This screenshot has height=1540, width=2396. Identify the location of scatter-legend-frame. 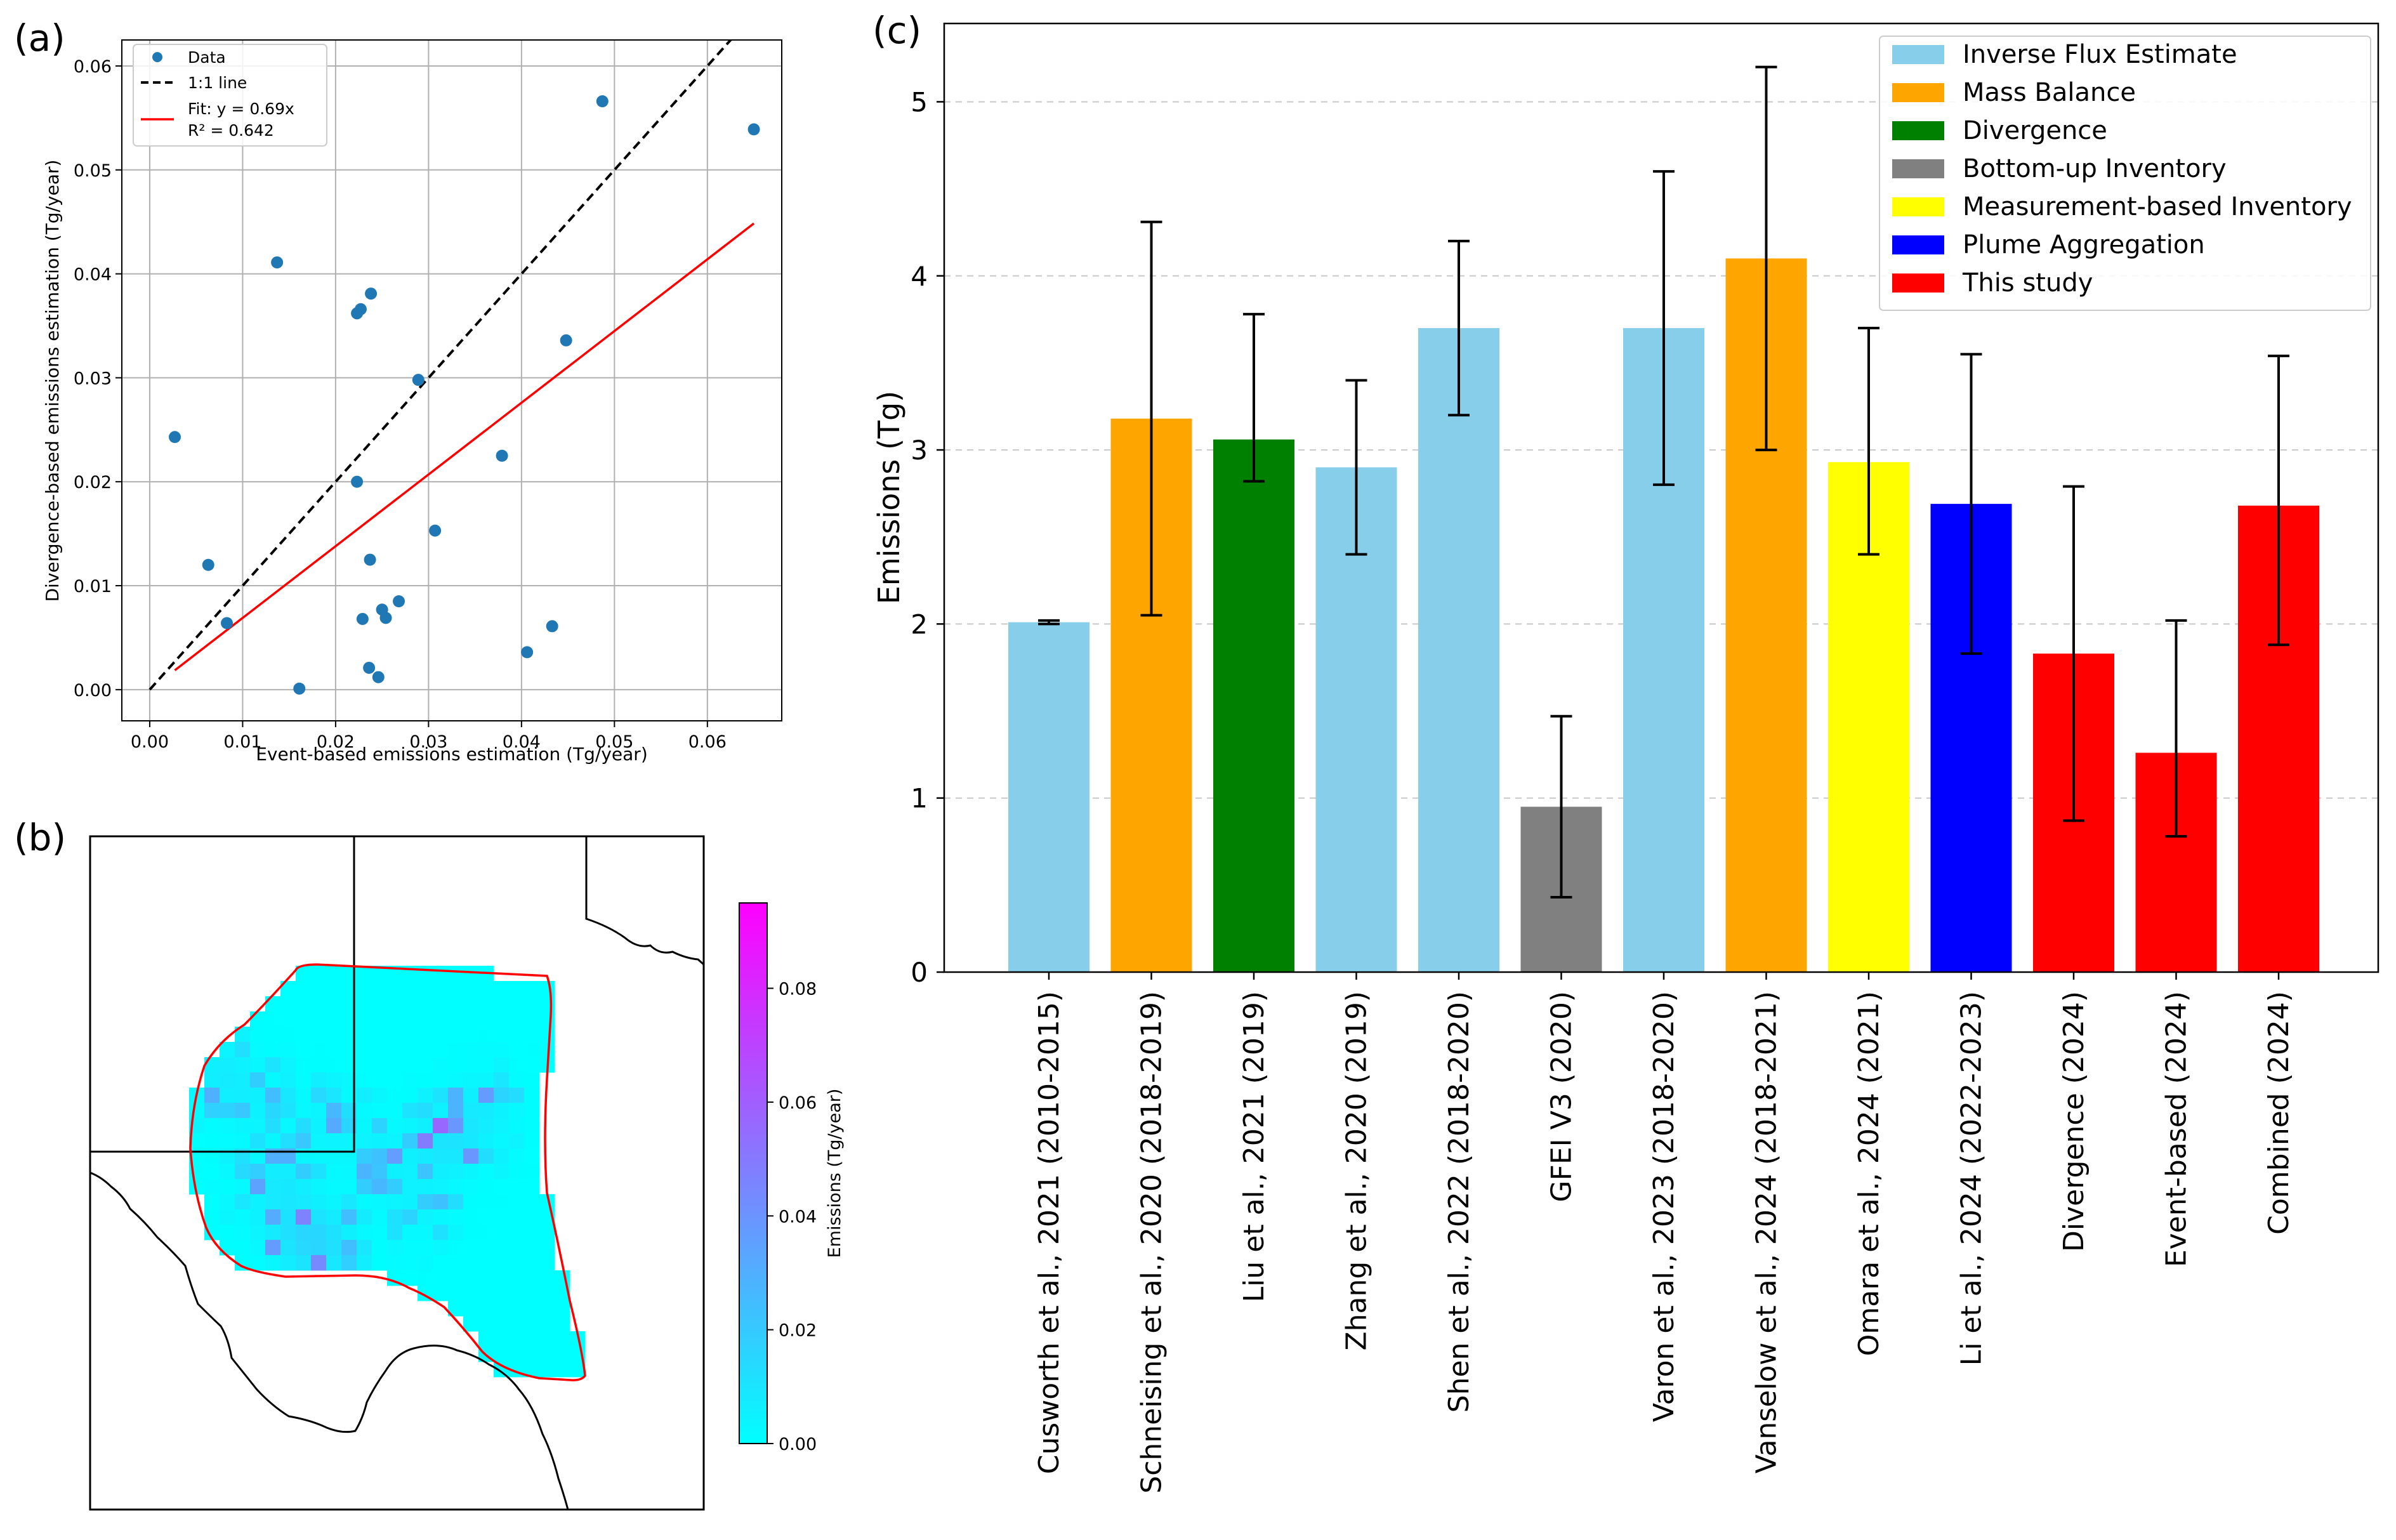
(230, 96).